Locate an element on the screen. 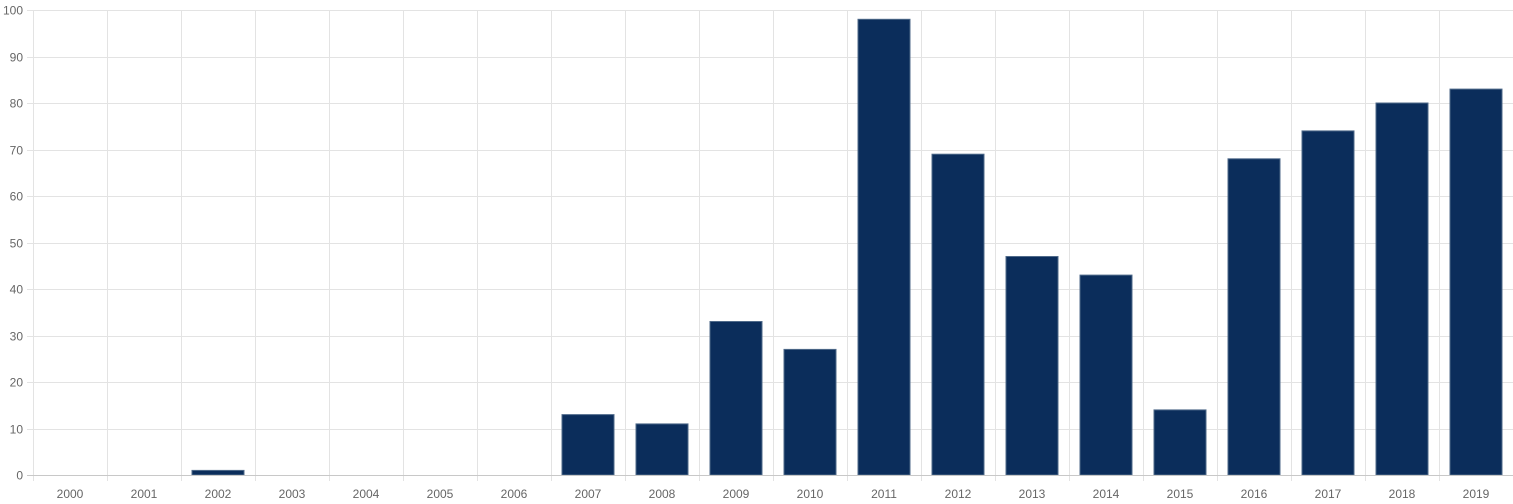 This screenshot has width=1513, height=504. y-tick-labels: 0 10 20 30 40 50 60 70 80 90 100 is located at coordinates (13, 243).